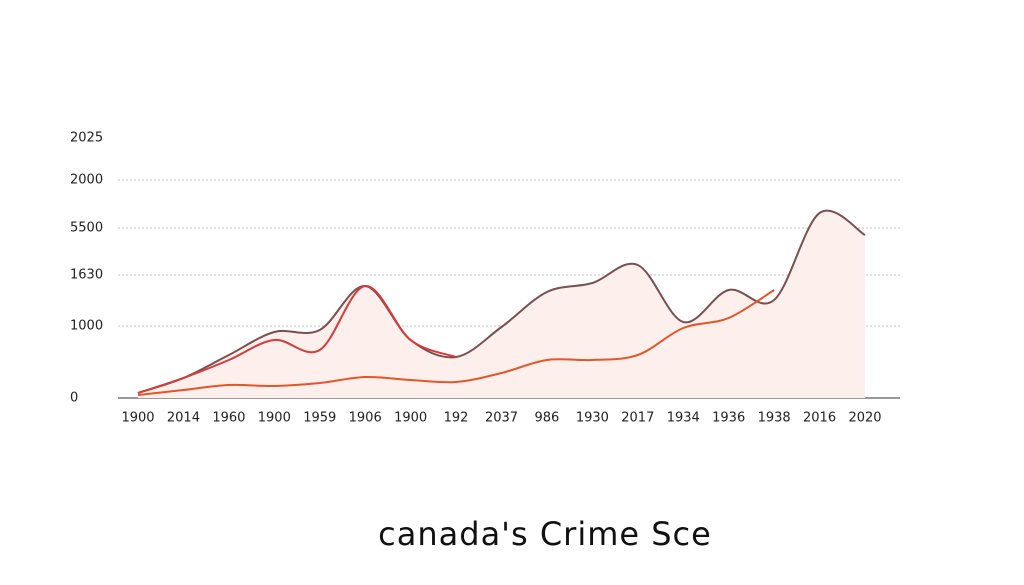 This screenshot has width=1024, height=585. What do you see at coordinates (819, 418) in the screenshot?
I see `x-tick-label: 2016` at bounding box center [819, 418].